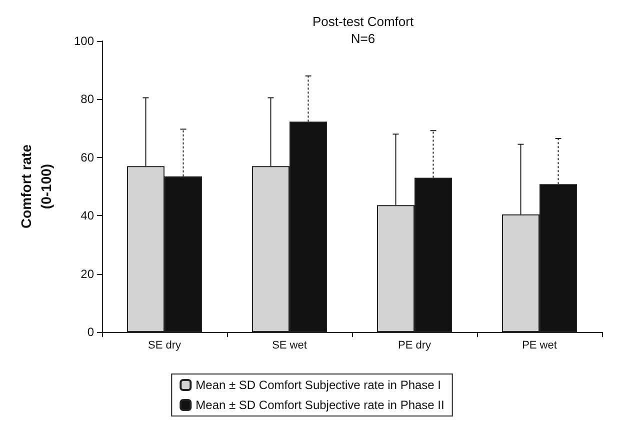 The width and height of the screenshot is (624, 428). I want to click on y-axis-title: Comfort rate (0-100), so click(36, 186).